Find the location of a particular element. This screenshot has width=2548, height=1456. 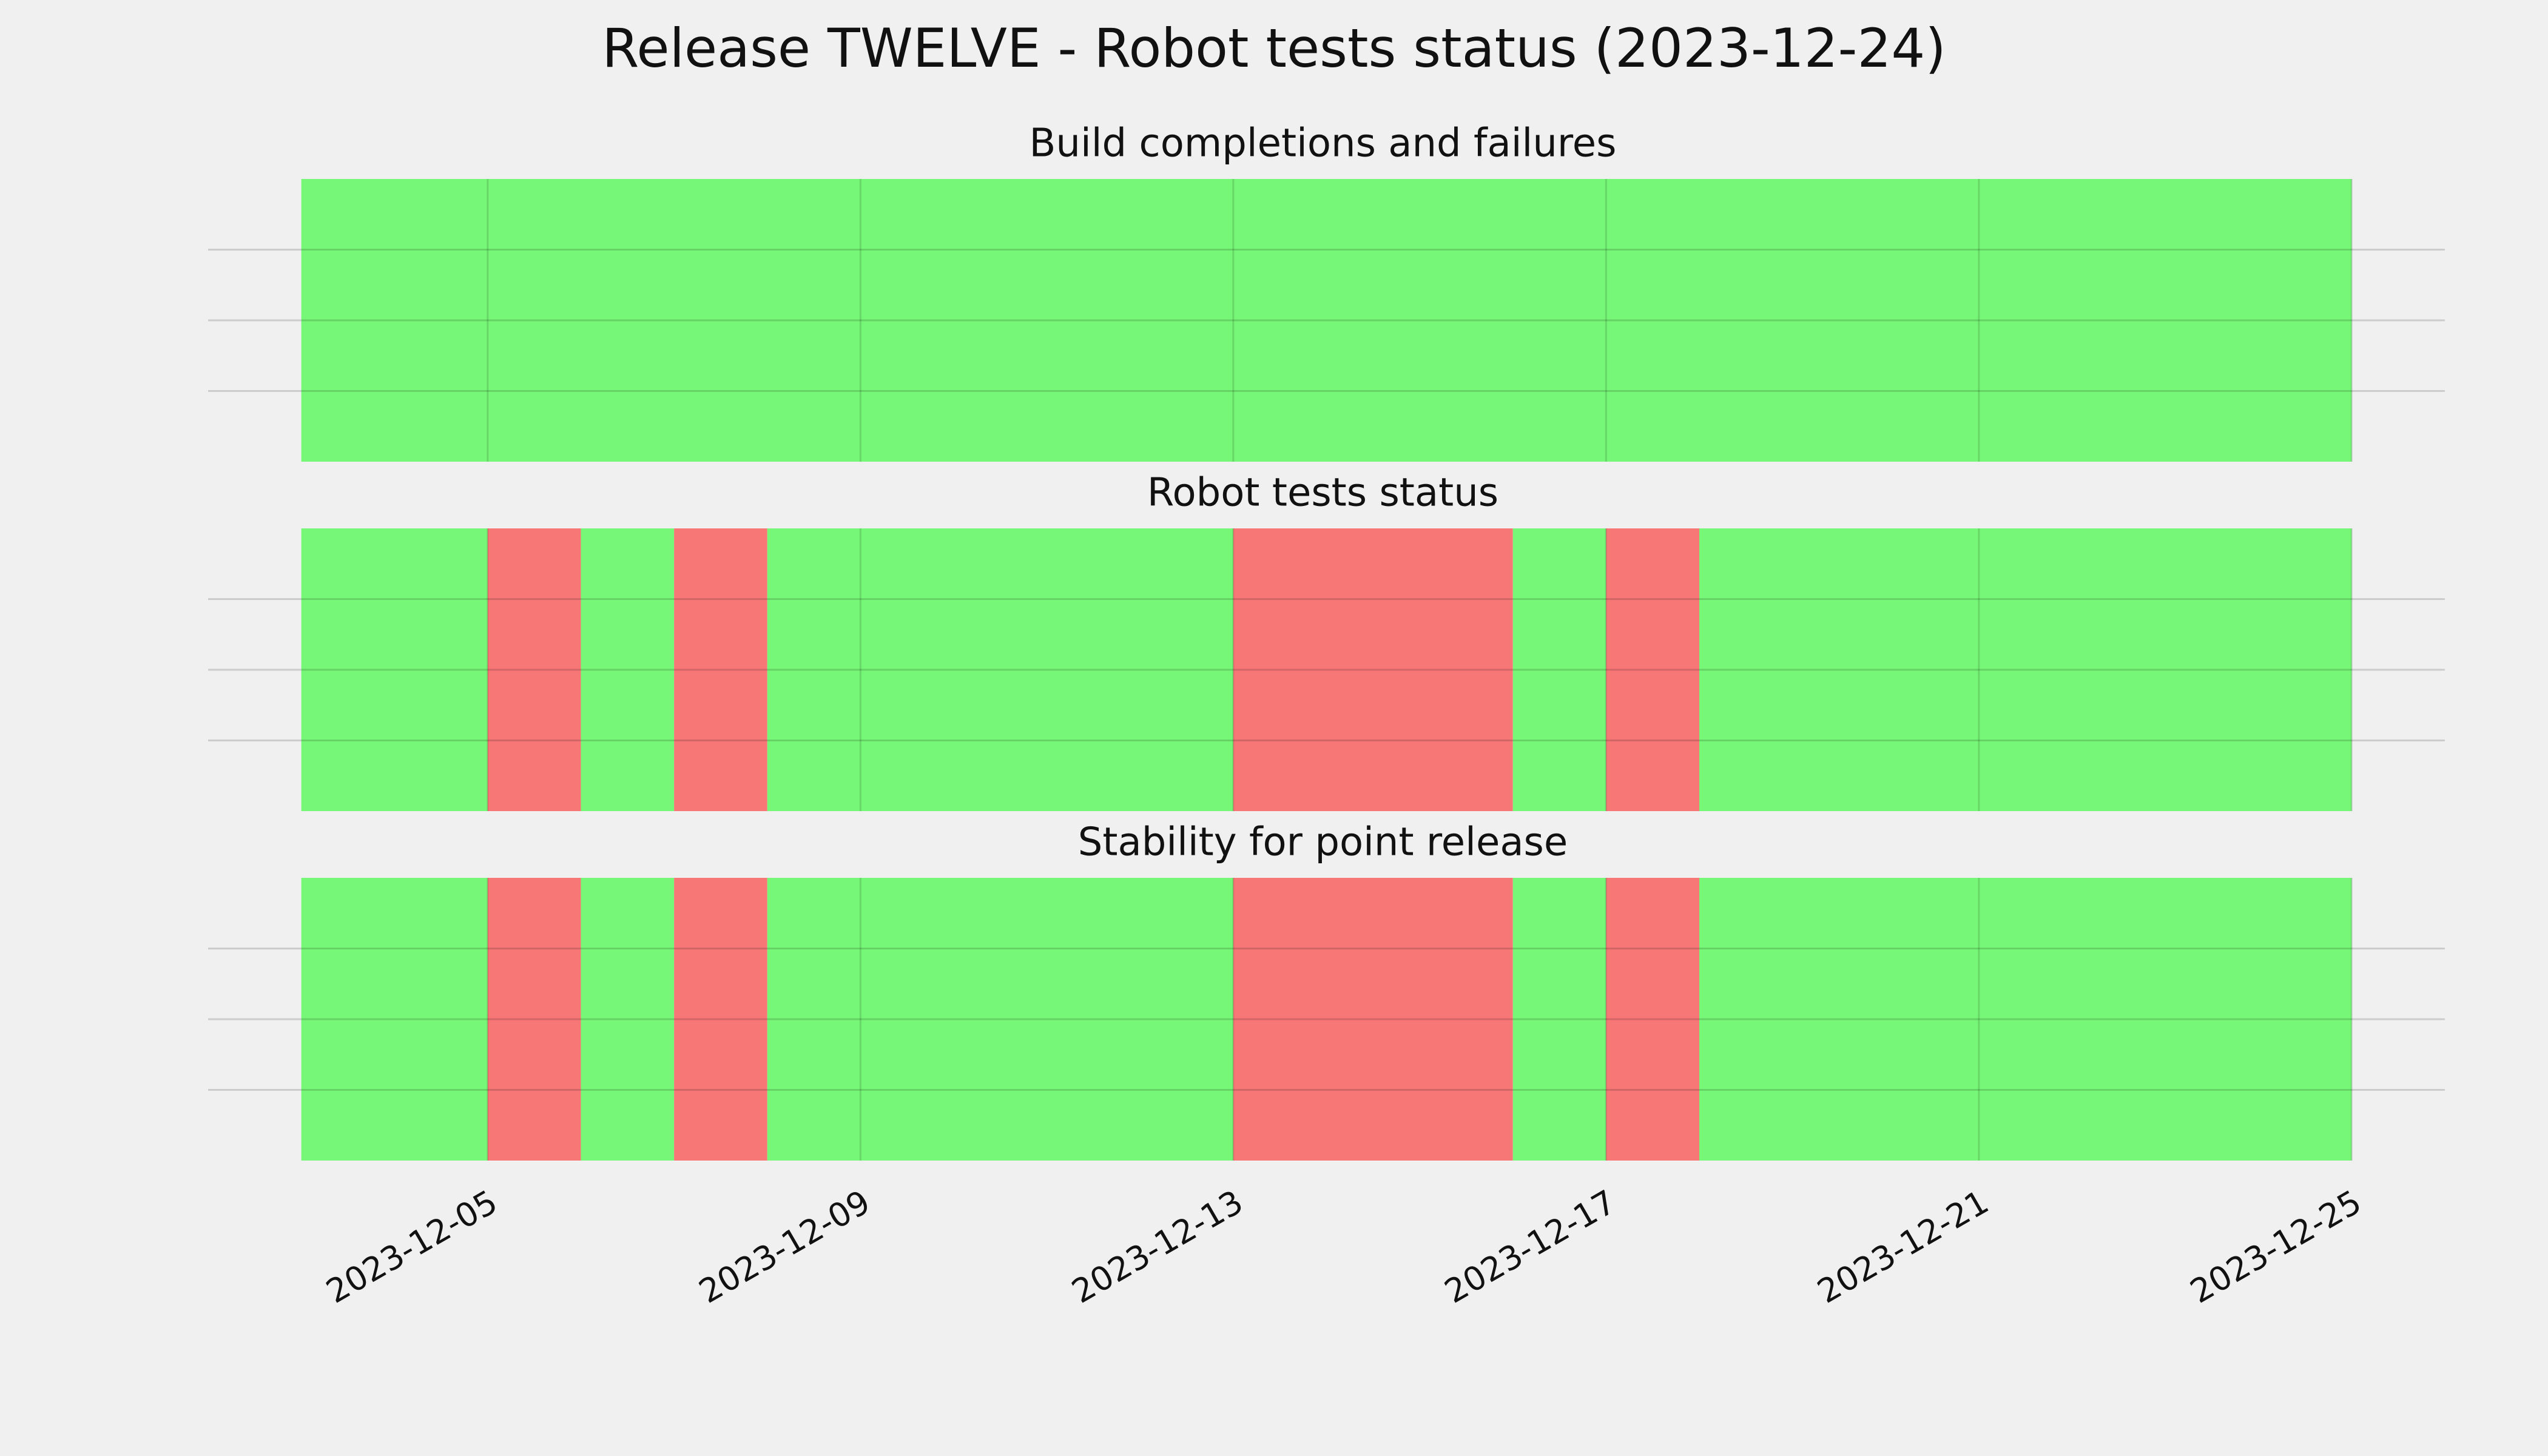

panel-title: Build completions and failures is located at coordinates (1323, 143).